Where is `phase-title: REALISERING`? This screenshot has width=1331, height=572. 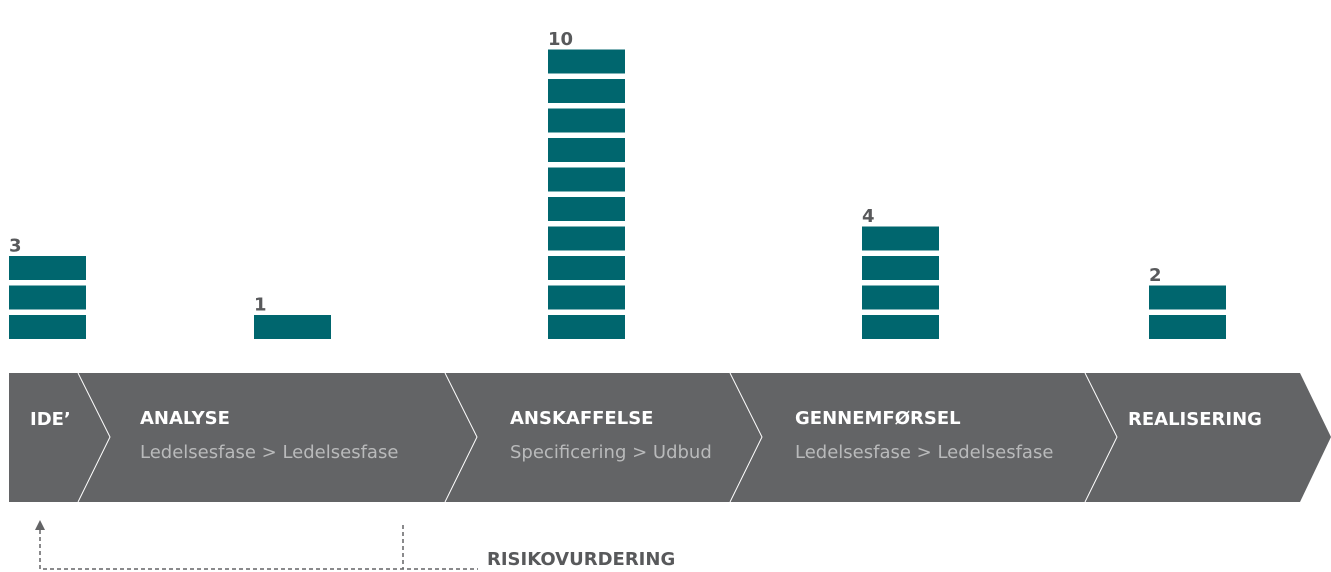
phase-title: REALISERING is located at coordinates (1195, 419).